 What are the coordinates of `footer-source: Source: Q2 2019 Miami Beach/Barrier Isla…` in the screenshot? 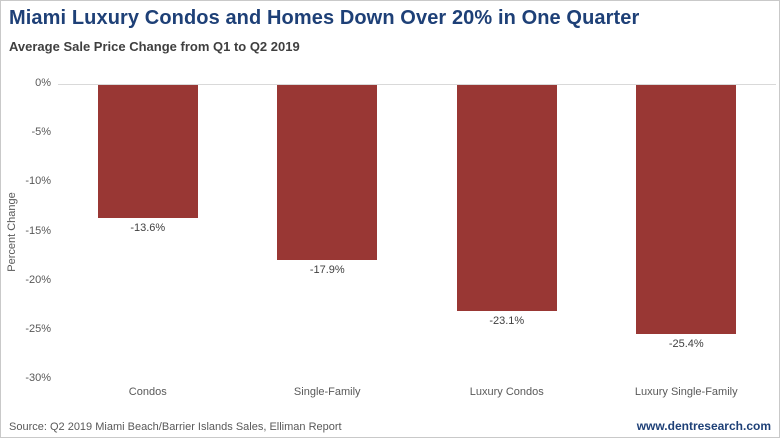 It's located at (175, 427).